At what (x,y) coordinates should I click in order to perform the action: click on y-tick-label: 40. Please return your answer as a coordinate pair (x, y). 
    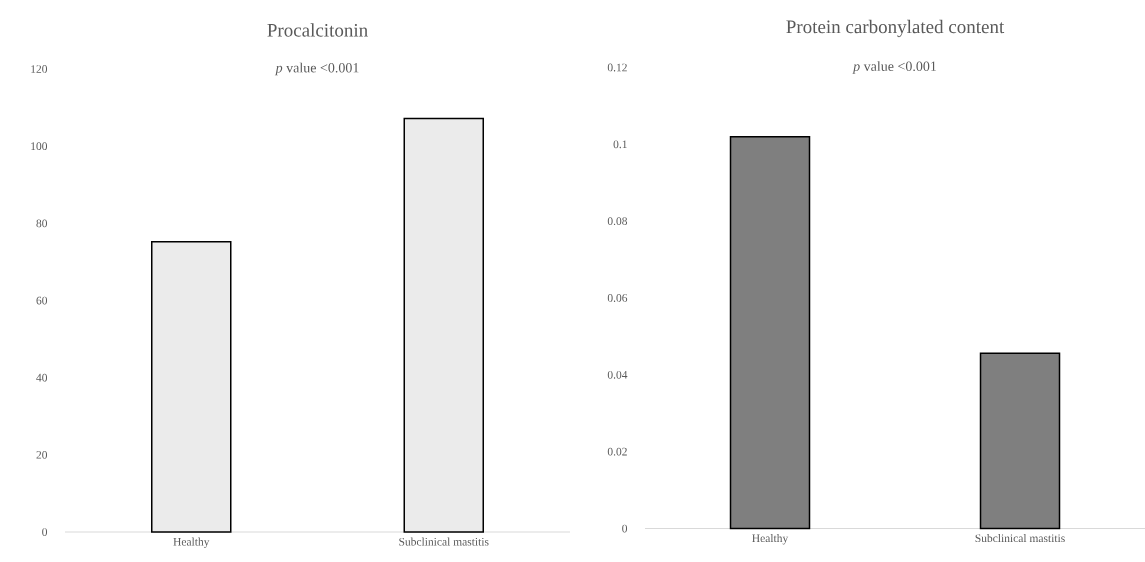
    Looking at the image, I should click on (42, 377).